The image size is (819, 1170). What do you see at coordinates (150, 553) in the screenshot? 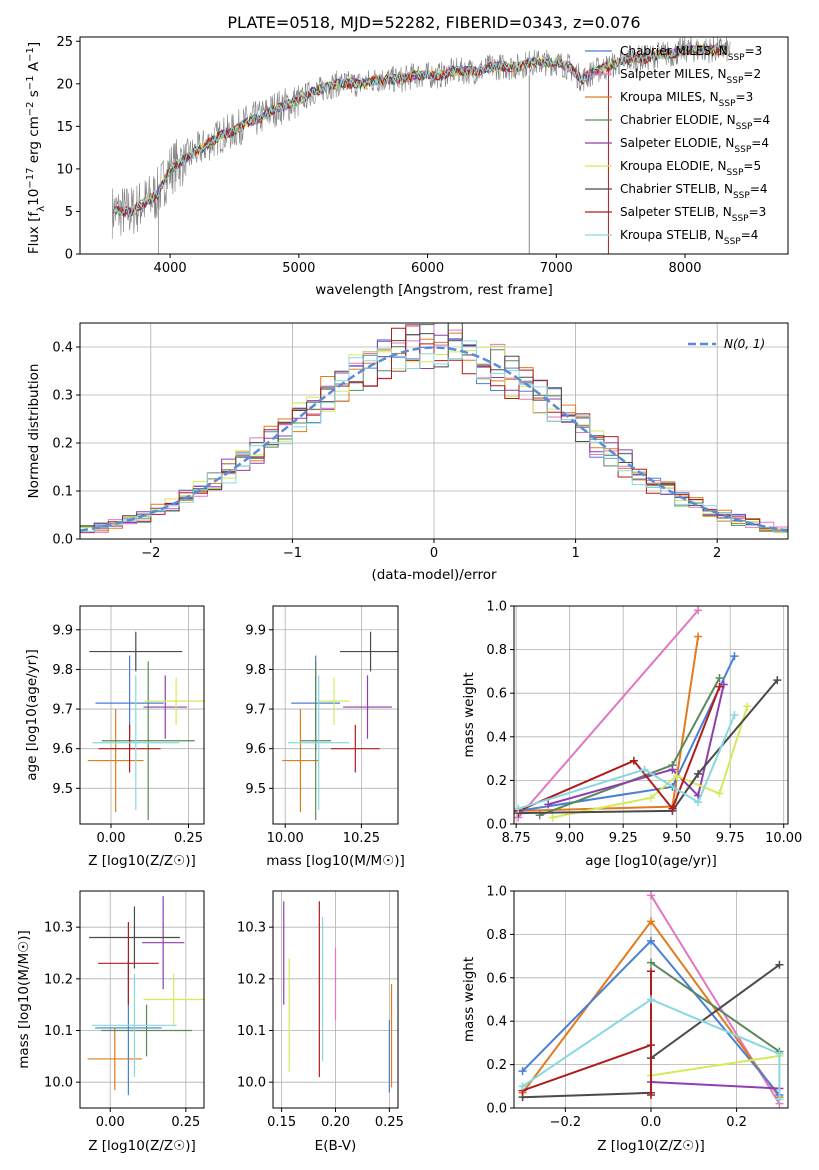
I see `x-tick-label: −2` at bounding box center [150, 553].